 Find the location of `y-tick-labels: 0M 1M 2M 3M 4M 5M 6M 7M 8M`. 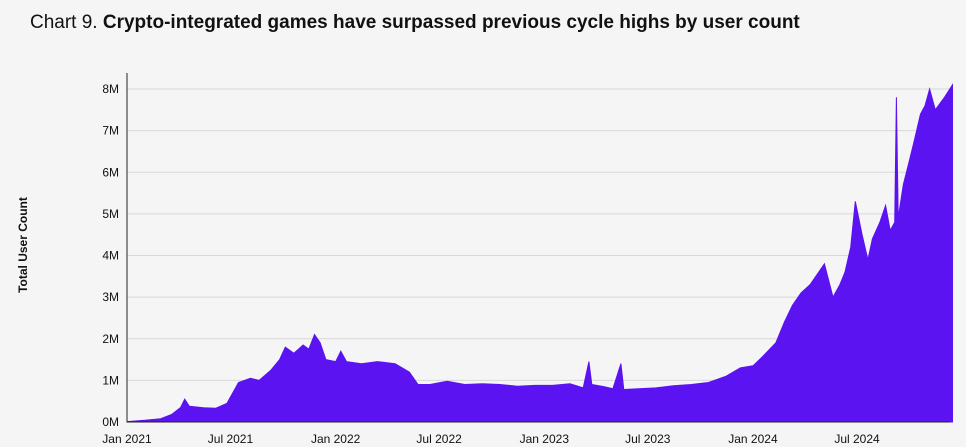

y-tick-labels: 0M 1M 2M 3M 4M 5M 6M 7M 8M is located at coordinates (110, 255).